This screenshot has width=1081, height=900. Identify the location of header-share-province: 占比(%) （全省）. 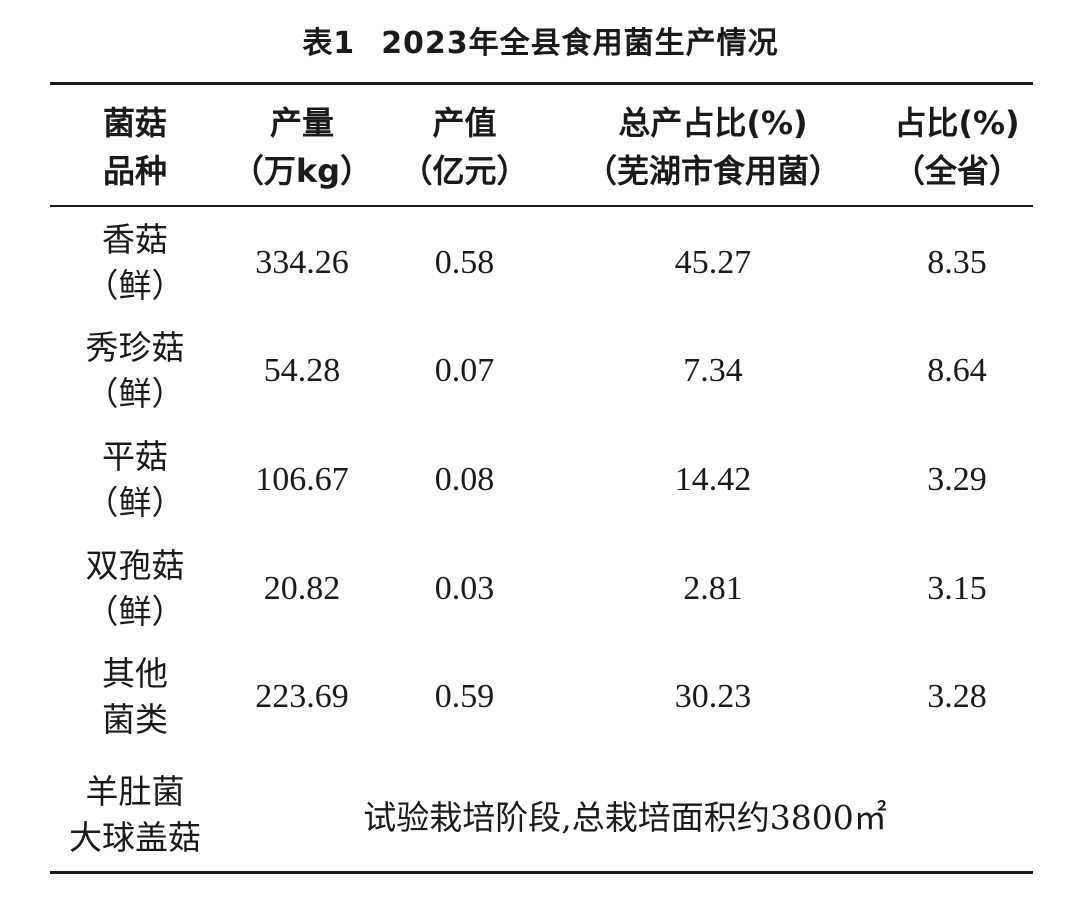
(957, 147).